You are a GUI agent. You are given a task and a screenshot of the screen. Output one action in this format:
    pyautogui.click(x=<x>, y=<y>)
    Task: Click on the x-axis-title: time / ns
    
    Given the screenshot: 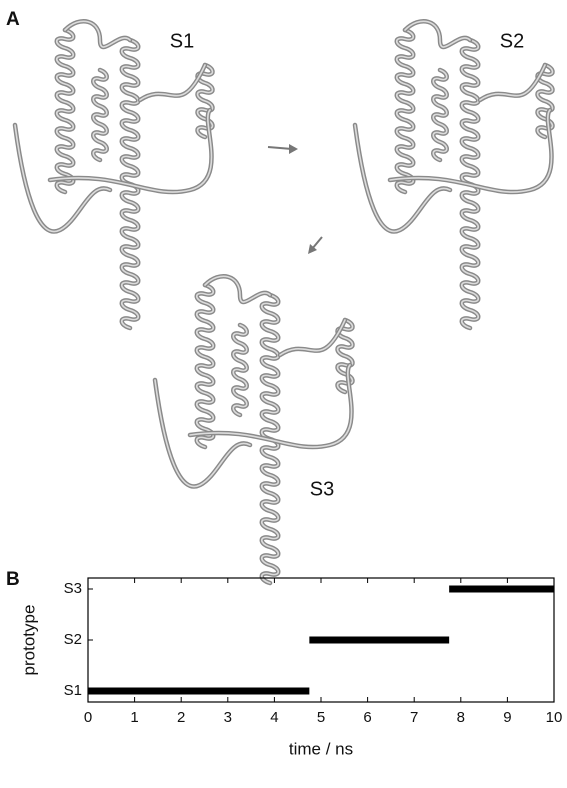 What is the action you would take?
    pyautogui.click(x=321, y=748)
    